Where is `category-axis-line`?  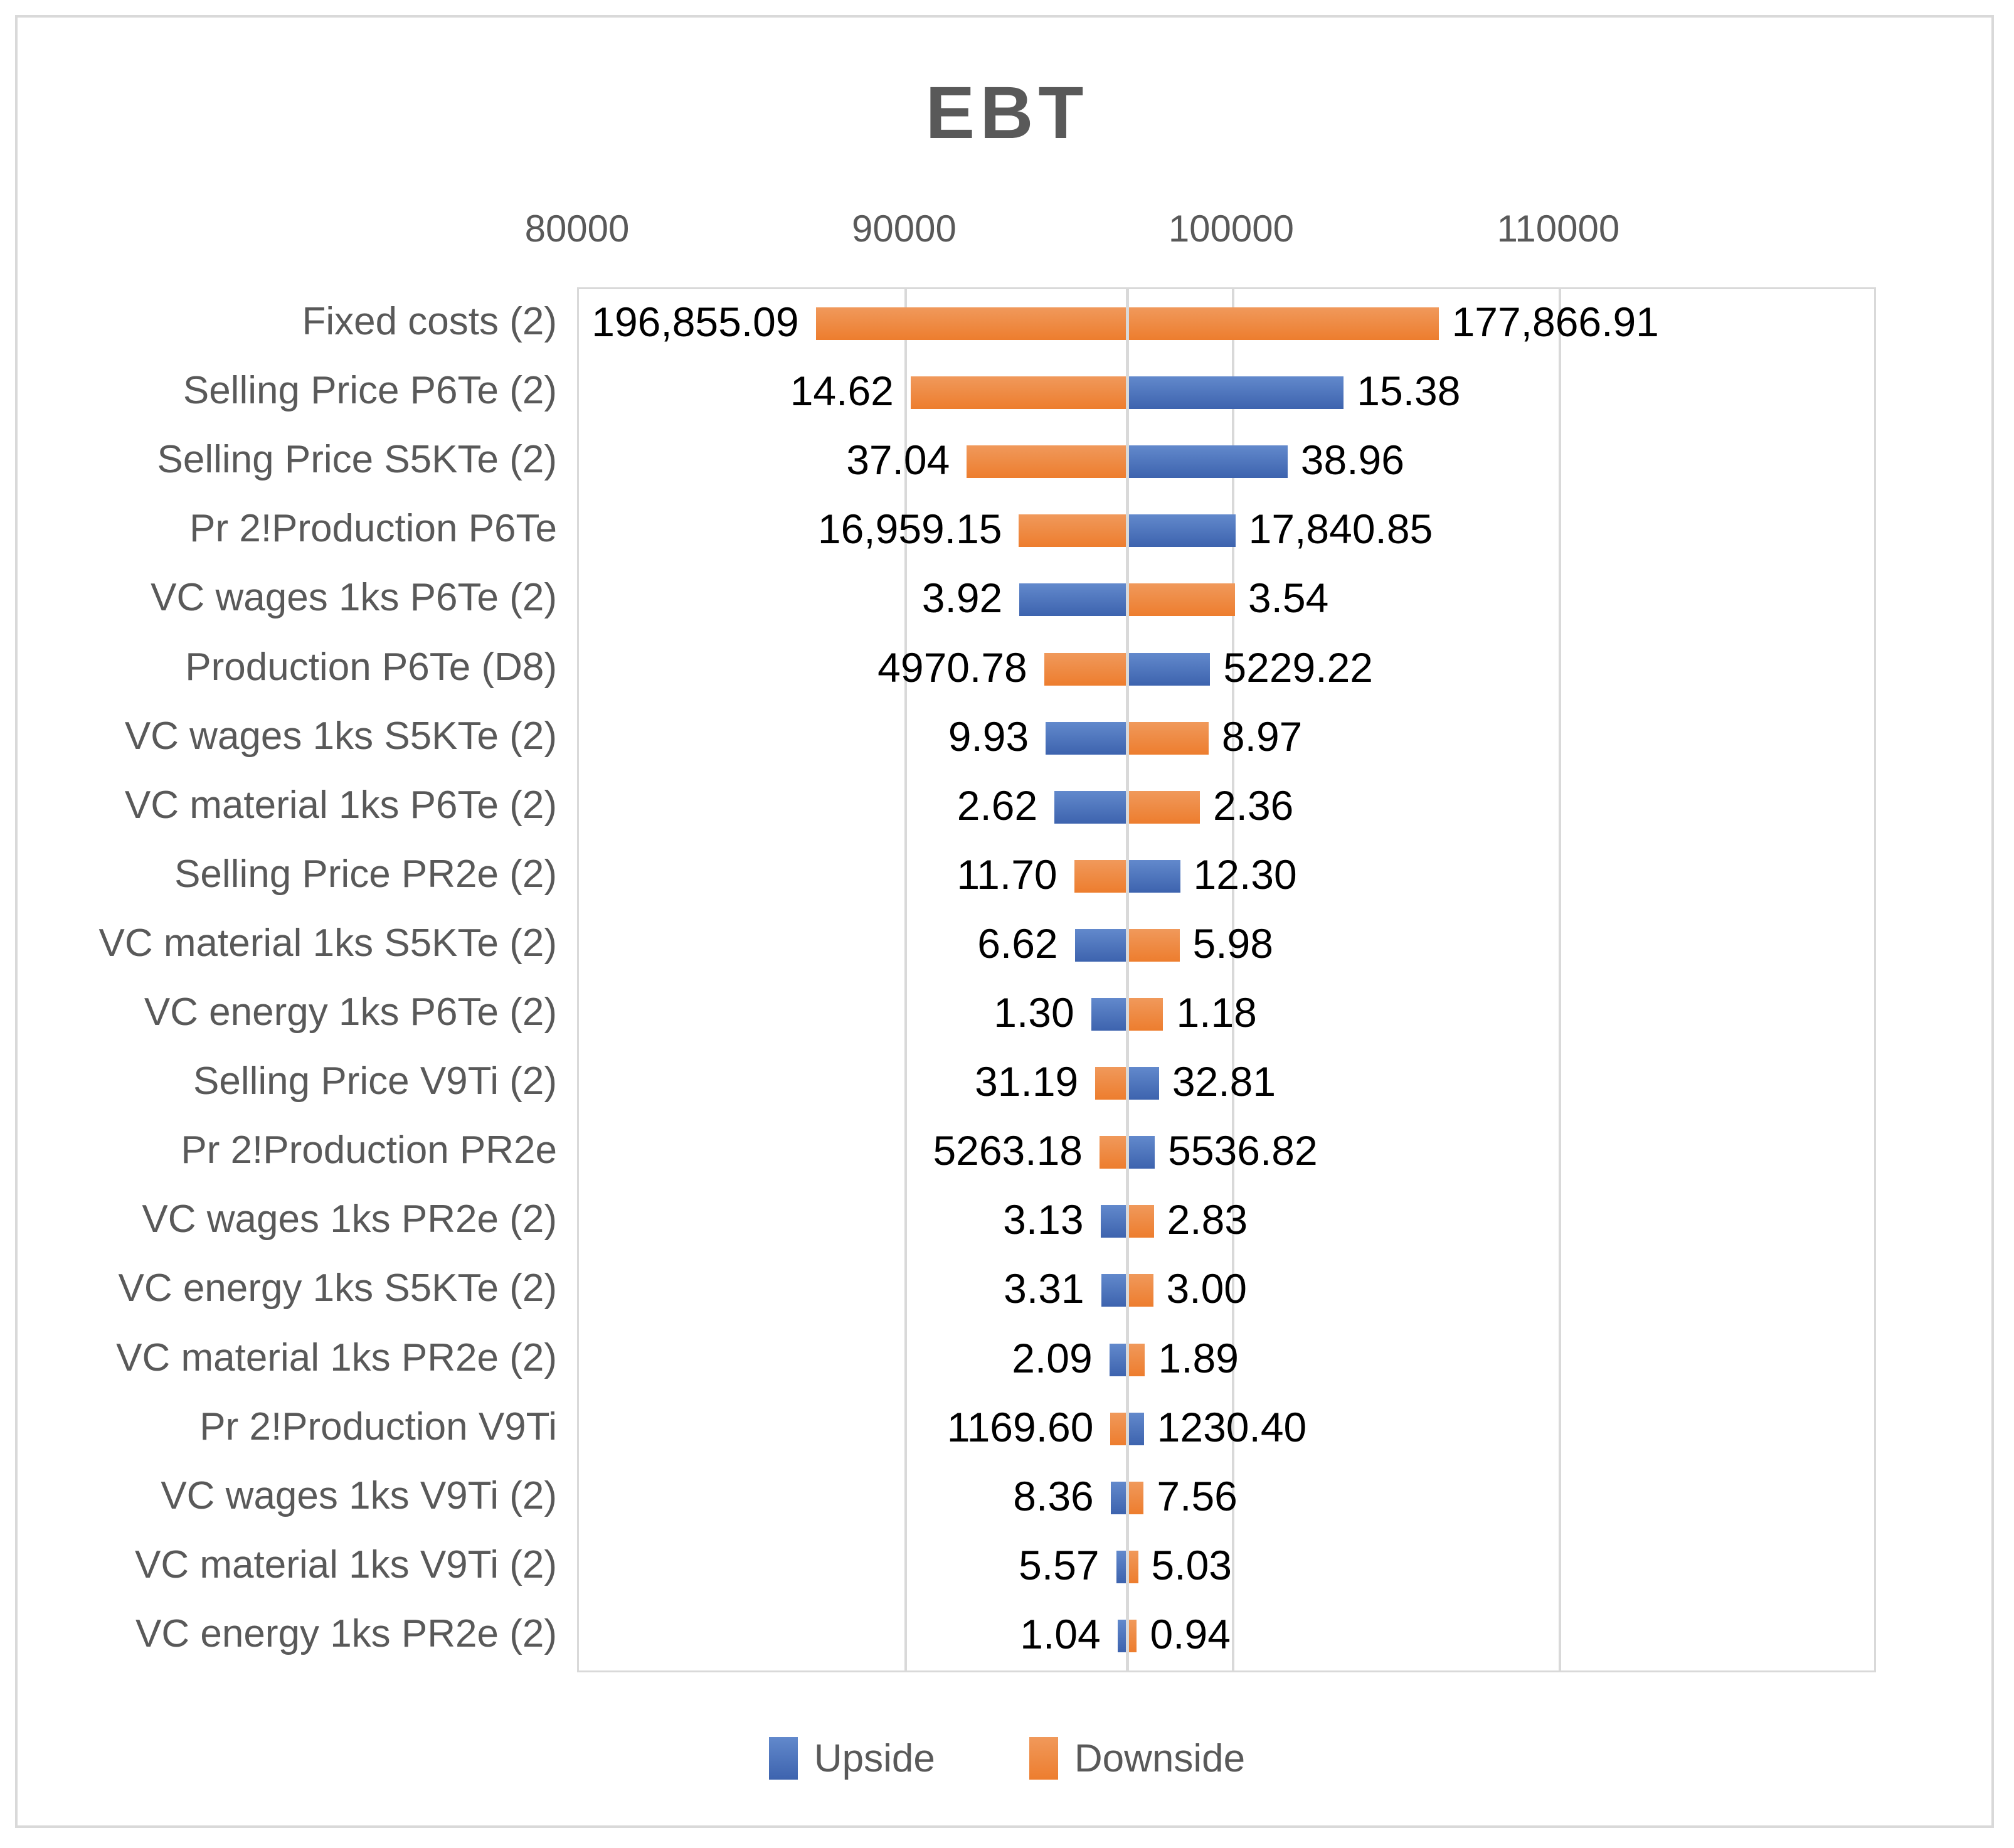 category-axis-line is located at coordinates (1127, 979).